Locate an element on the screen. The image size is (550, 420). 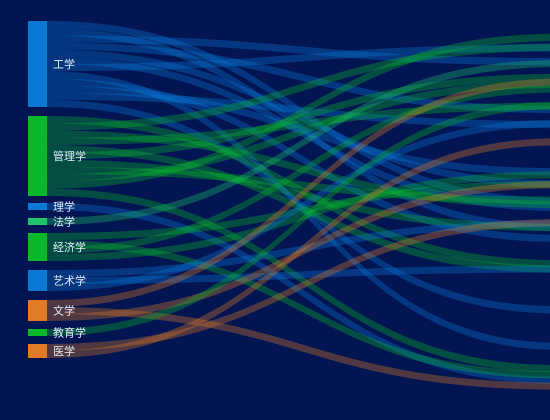
node-label-science: 理学 is located at coordinates (64, 207).